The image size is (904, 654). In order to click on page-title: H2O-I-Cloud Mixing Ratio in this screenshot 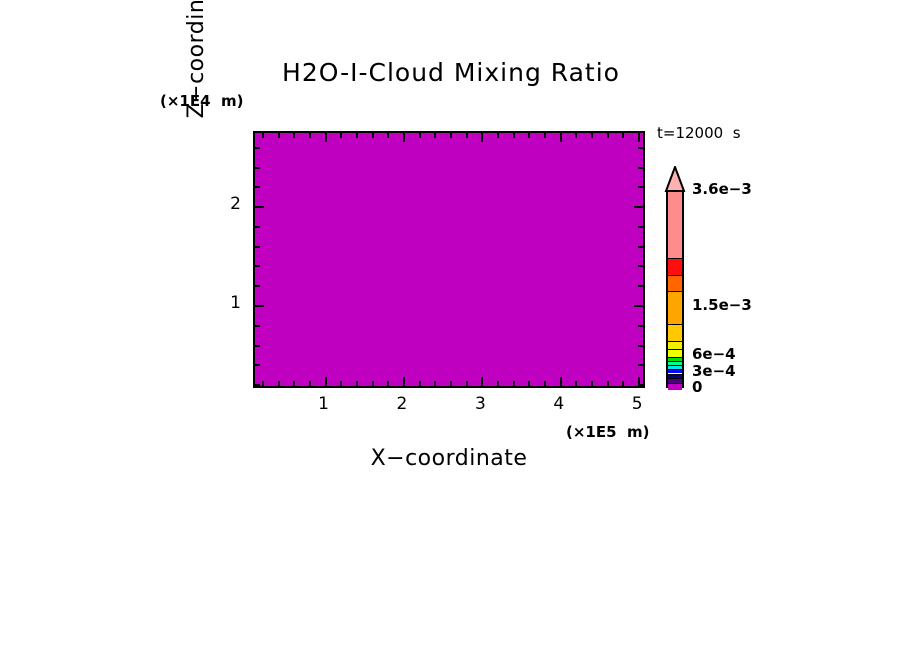, I will do `click(451, 72)`.